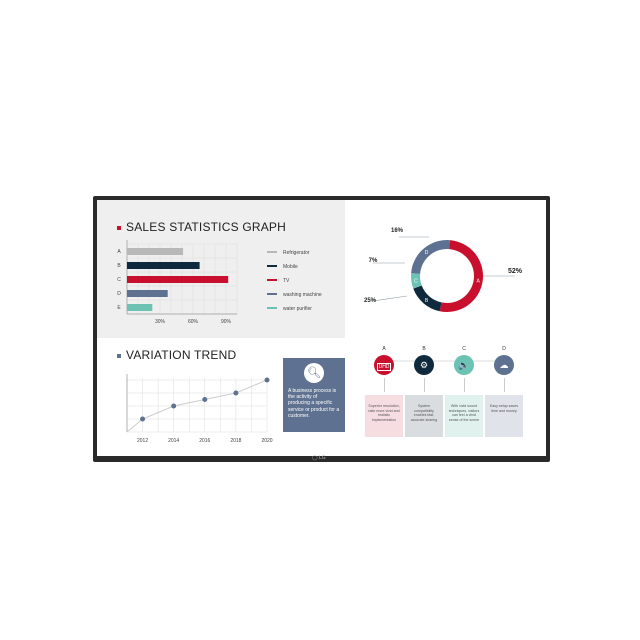  I want to click on category-label: A, so click(119, 252).